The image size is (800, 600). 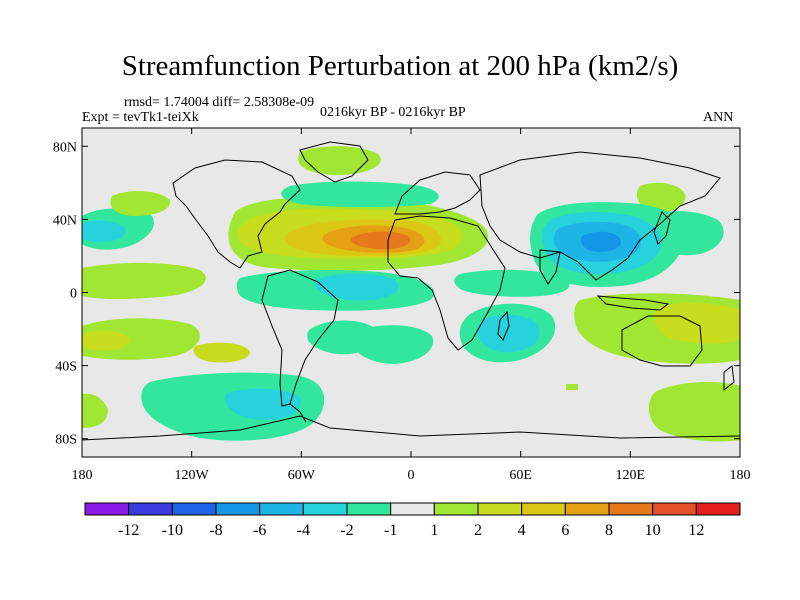 I want to click on colorbar-label: -6, so click(x=259, y=530).